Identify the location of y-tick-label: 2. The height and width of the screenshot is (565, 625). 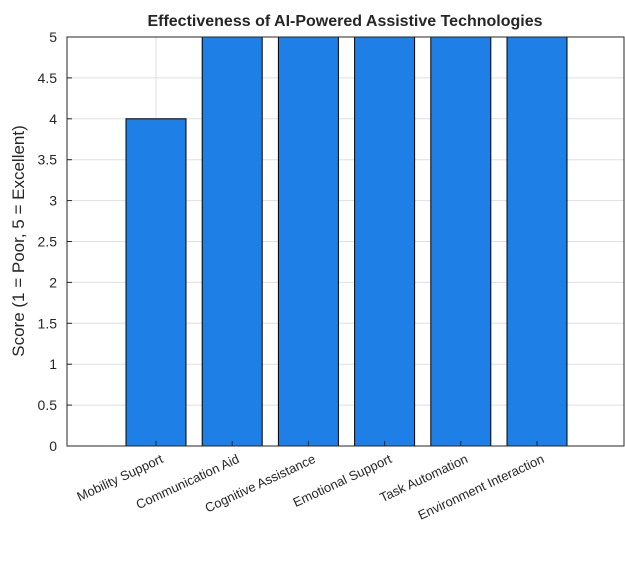
(53, 282).